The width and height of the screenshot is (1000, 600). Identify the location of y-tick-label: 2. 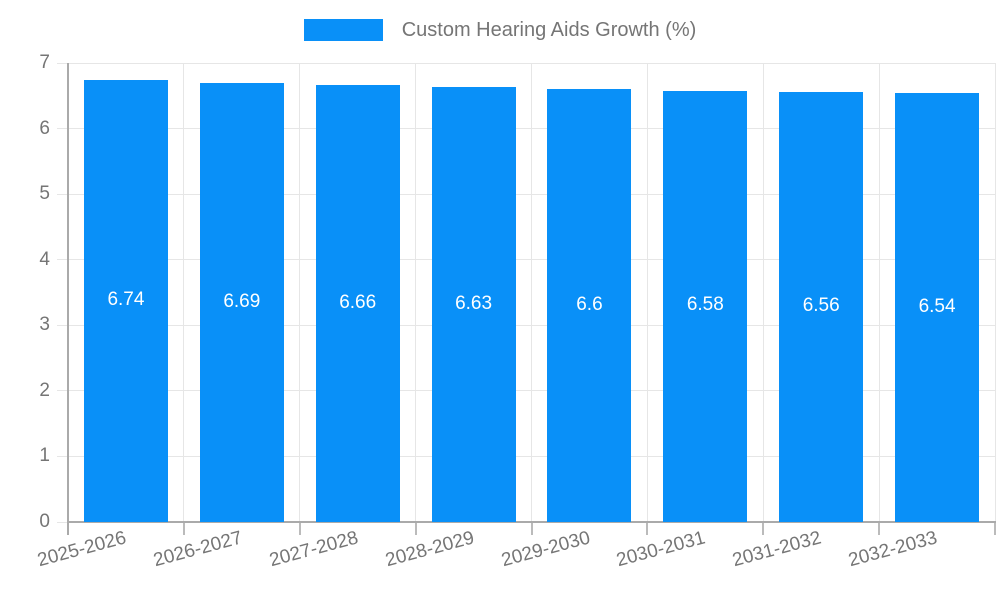
(44, 390).